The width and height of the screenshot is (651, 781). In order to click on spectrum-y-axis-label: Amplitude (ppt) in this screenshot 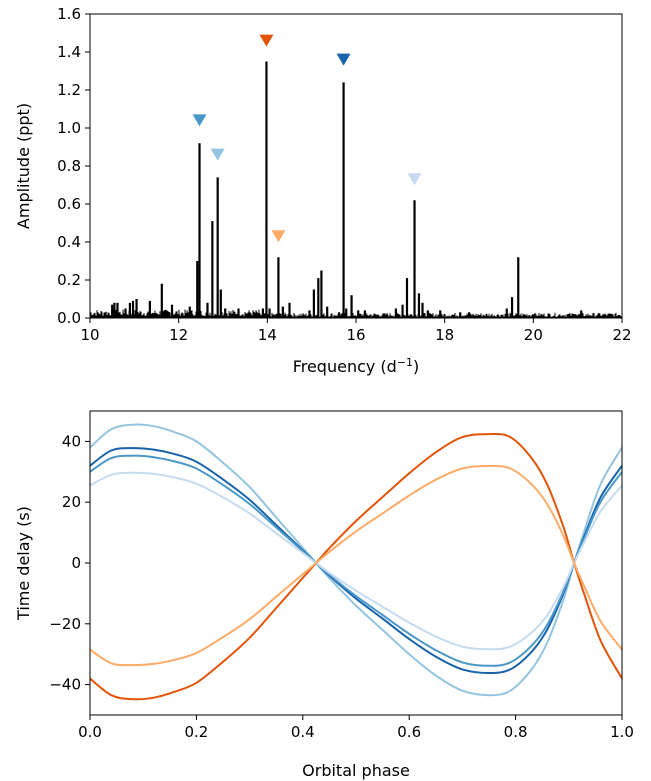, I will do `click(23, 166)`.